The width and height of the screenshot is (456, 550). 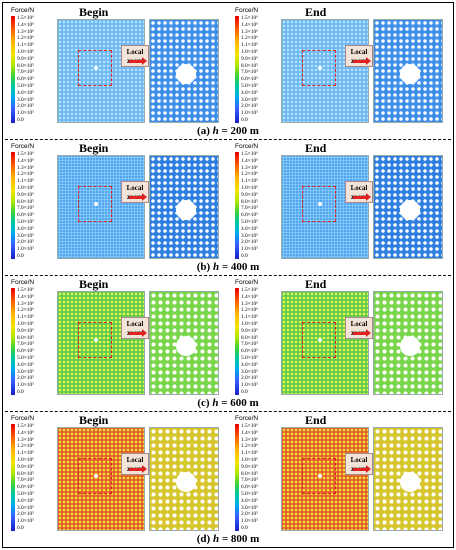 I want to click on caption-value: = 600 m, so click(x=238, y=403).